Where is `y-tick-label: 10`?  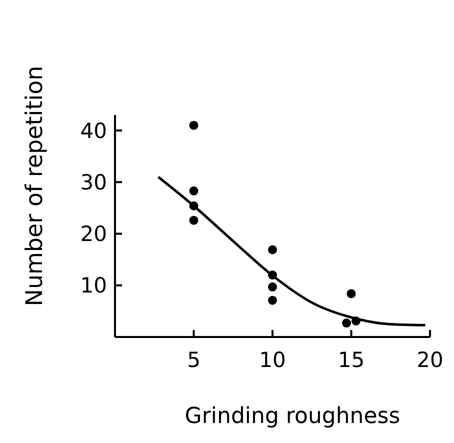 y-tick-label: 10 is located at coordinates (93, 286).